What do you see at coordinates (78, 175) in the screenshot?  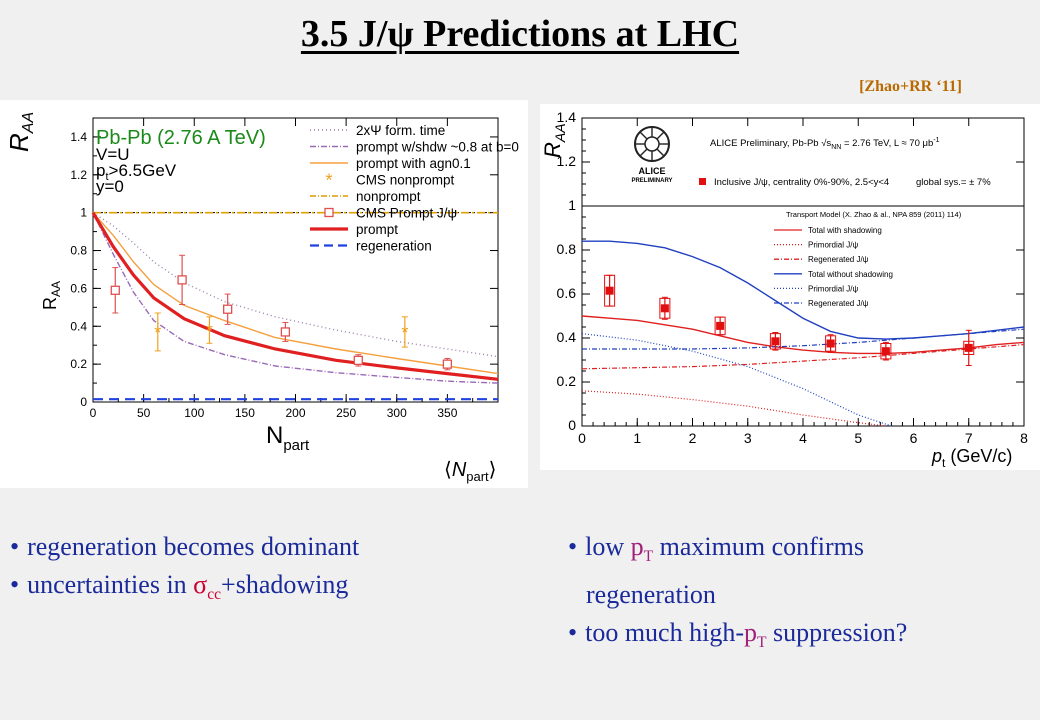 I see `y-tick-label: 1.2` at bounding box center [78, 175].